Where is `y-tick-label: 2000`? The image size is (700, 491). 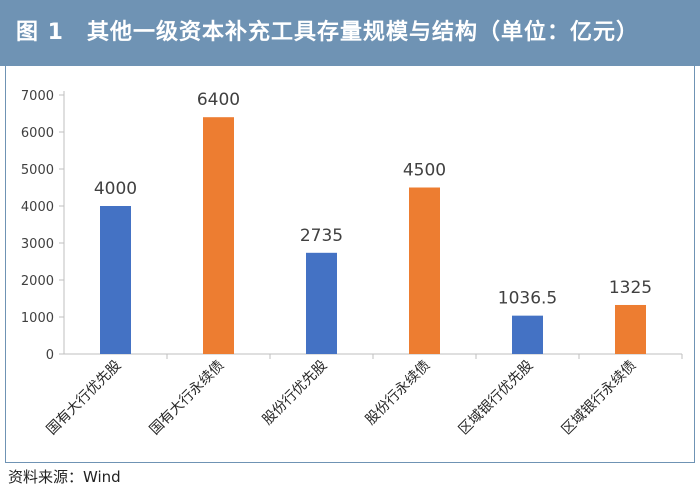
y-tick-label: 2000 is located at coordinates (37, 281).